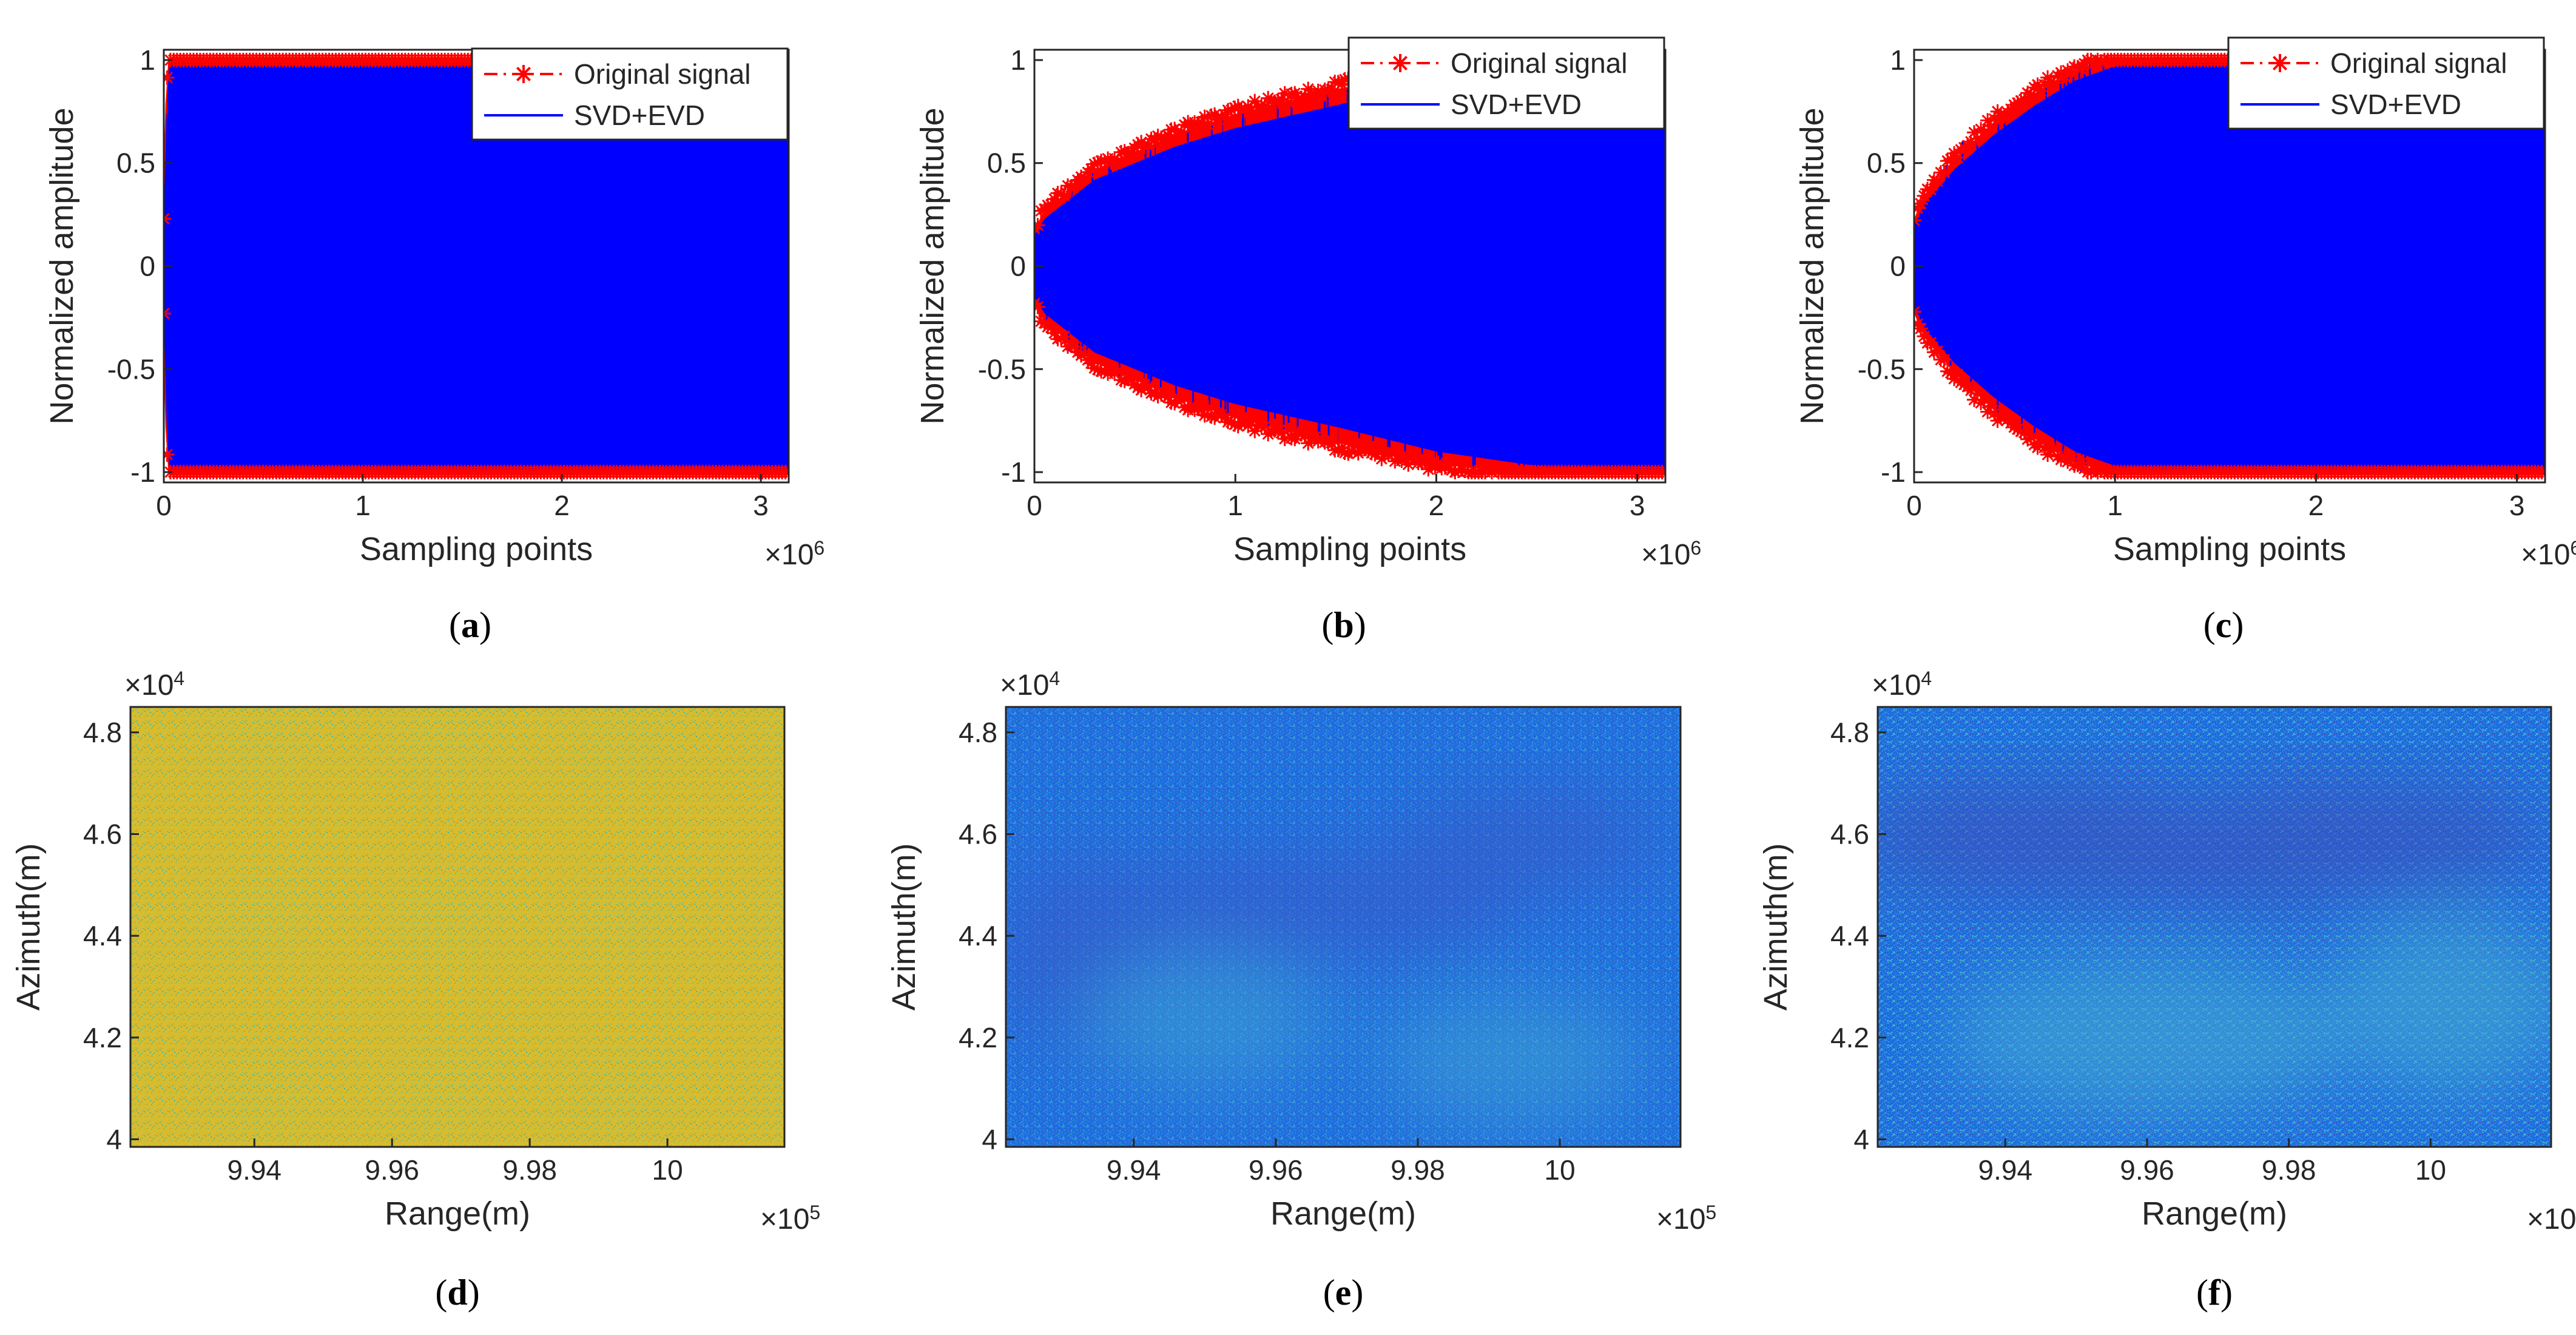  What do you see at coordinates (1849, 732) in the screenshot?
I see `y-tick-label-f: 4.8` at bounding box center [1849, 732].